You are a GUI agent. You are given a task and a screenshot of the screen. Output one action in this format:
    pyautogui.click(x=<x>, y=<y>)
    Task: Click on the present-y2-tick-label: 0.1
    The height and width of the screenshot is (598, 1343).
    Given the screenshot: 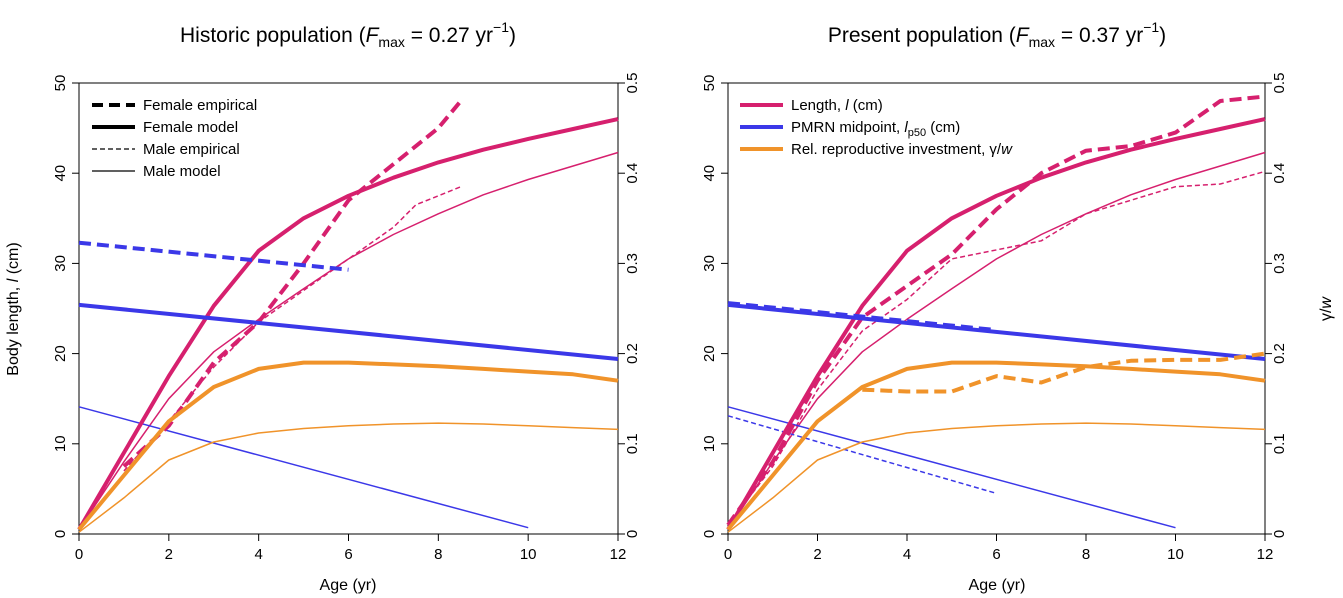 What is the action you would take?
    pyautogui.click(x=1279, y=443)
    